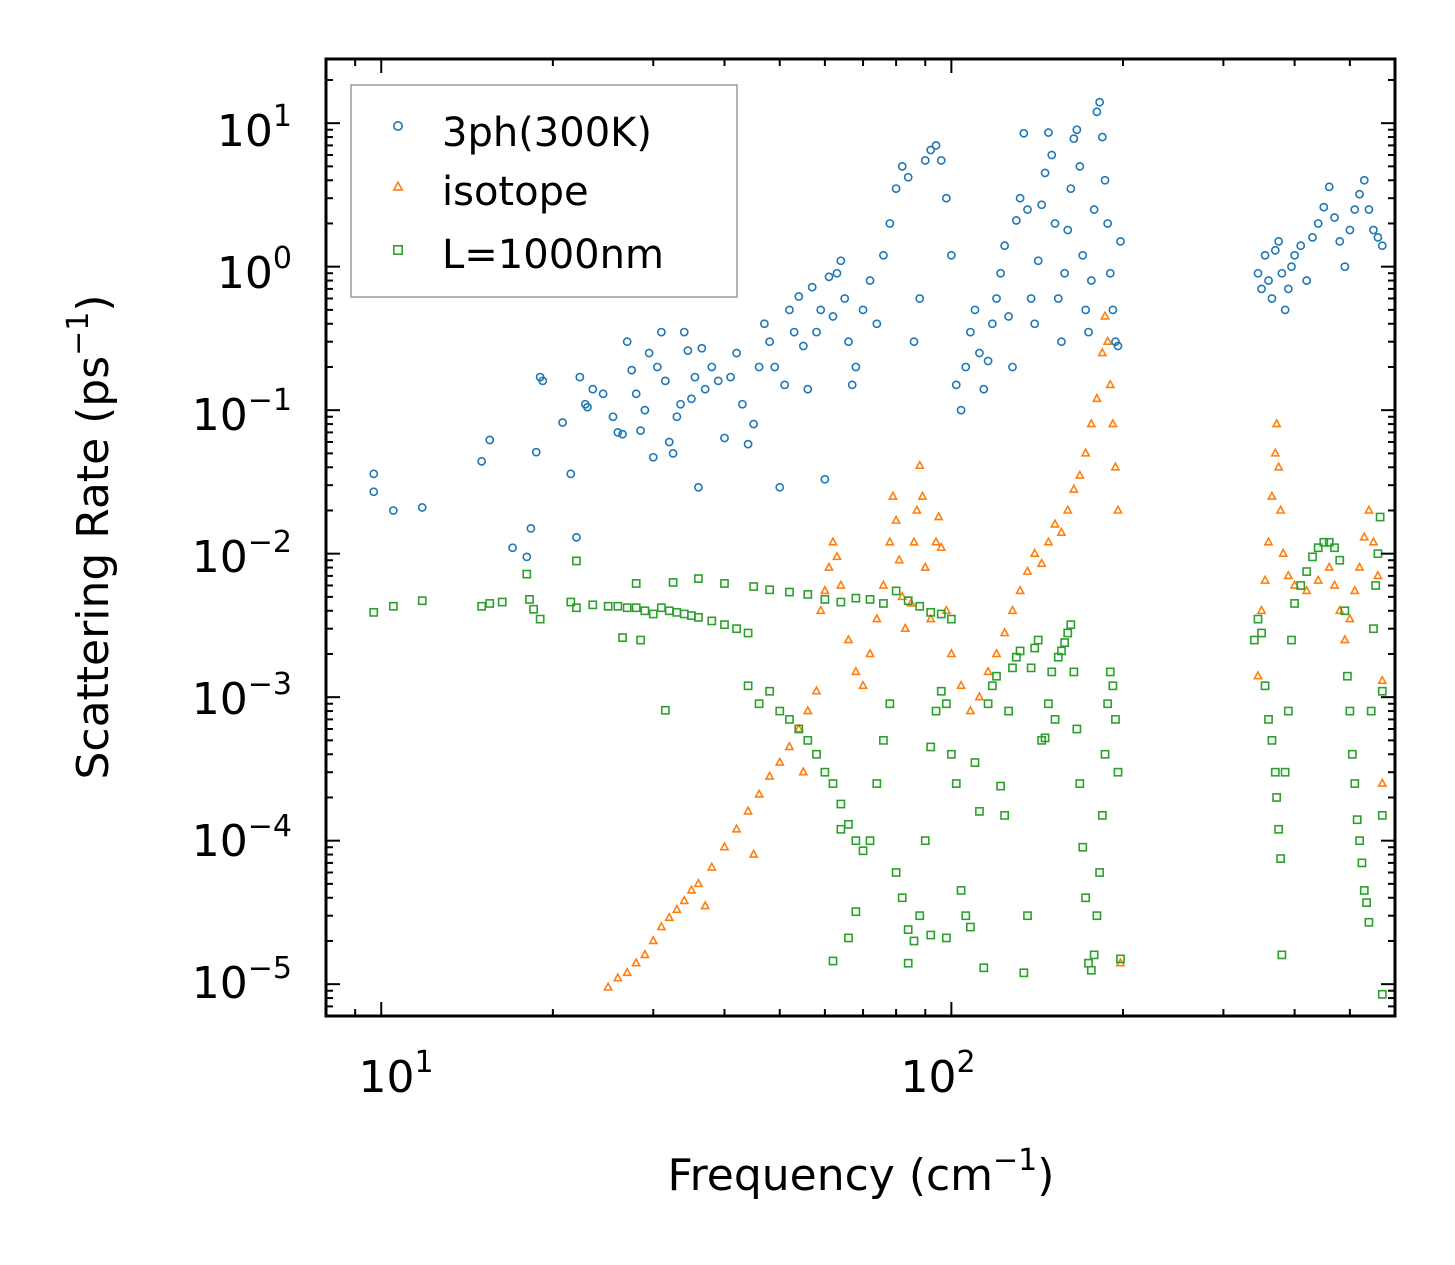 The width and height of the screenshot is (1455, 1265). What do you see at coordinates (242, 838) in the screenshot?
I see `svg-text: 10−4` at bounding box center [242, 838].